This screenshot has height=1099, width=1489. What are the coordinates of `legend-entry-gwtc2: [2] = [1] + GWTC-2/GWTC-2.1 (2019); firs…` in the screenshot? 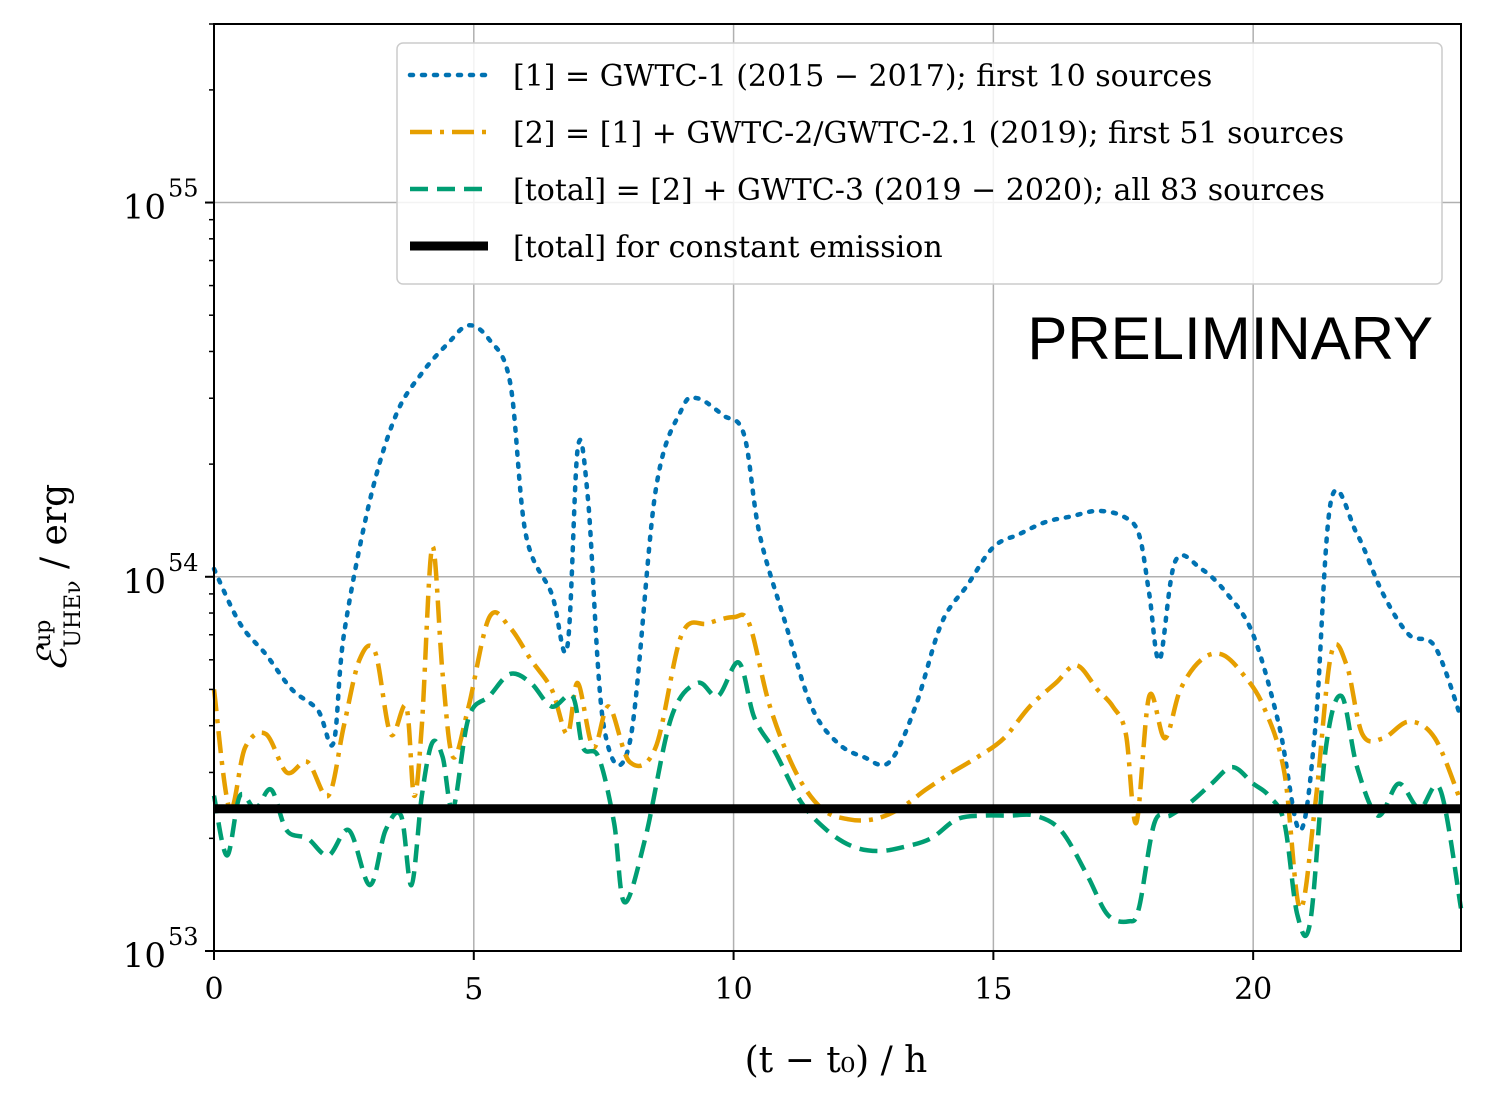 It's located at (877, 133).